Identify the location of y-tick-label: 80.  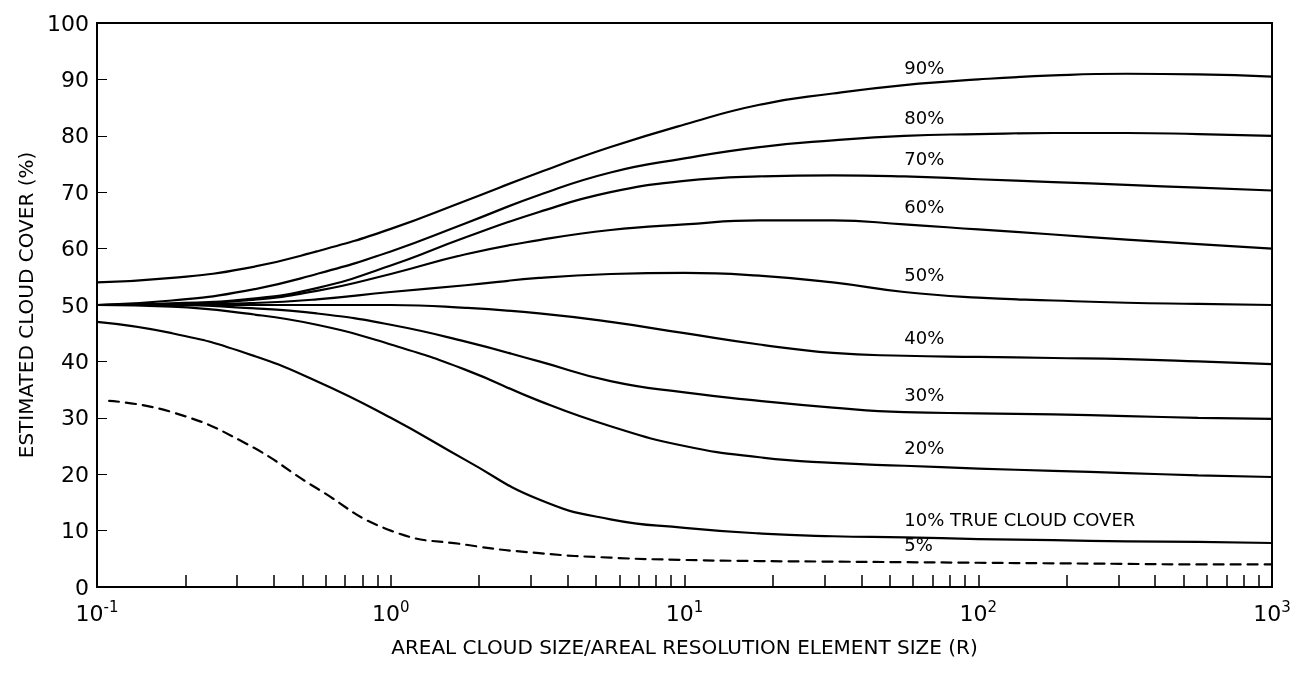
(75, 136).